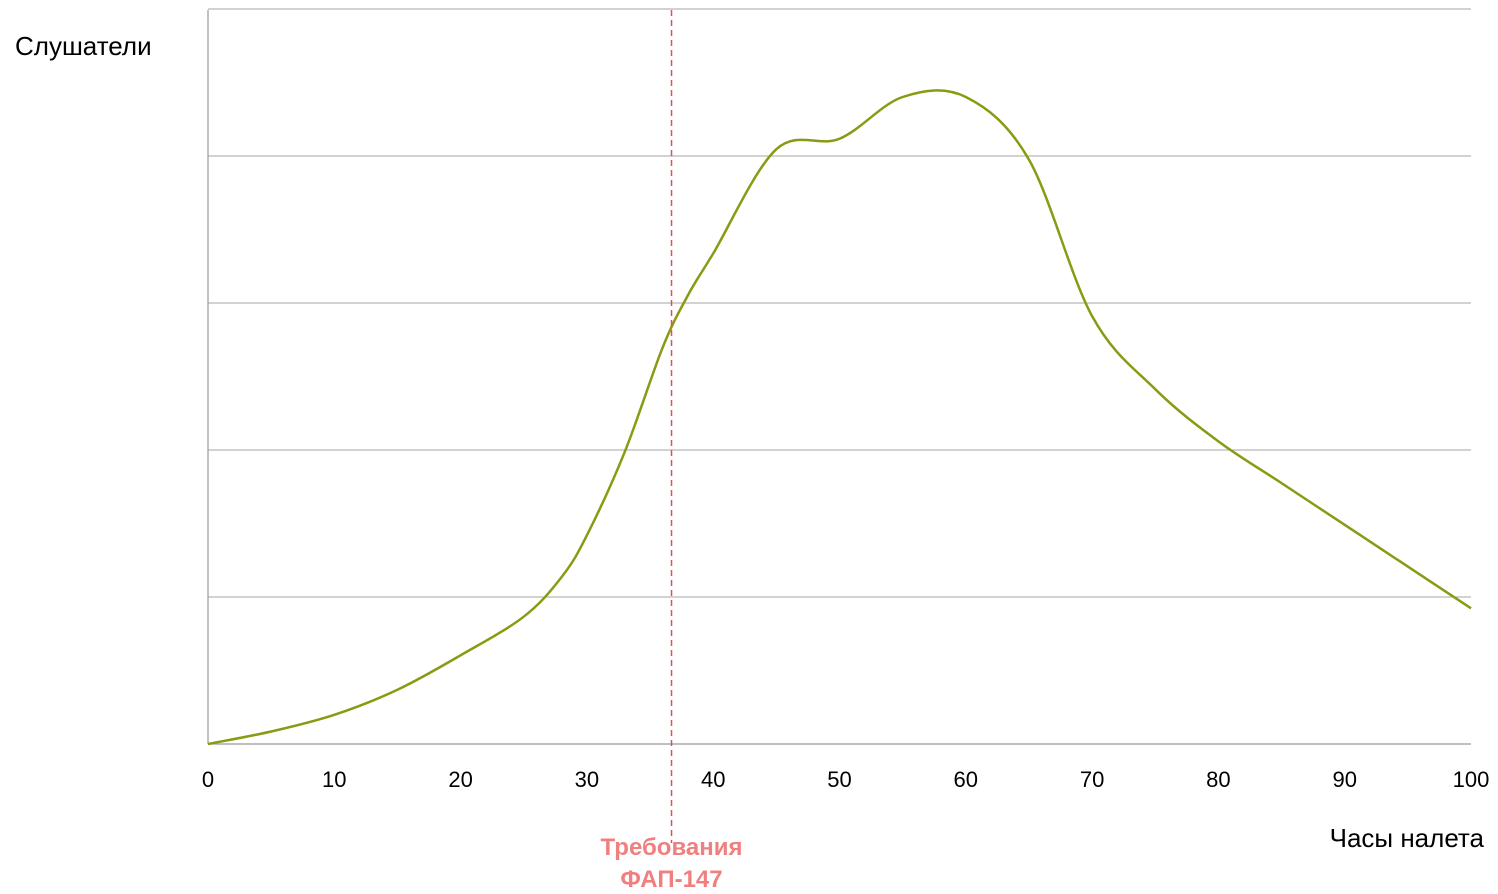 The width and height of the screenshot is (1498, 894). I want to click on x-tick-label: 0, so click(208, 779).